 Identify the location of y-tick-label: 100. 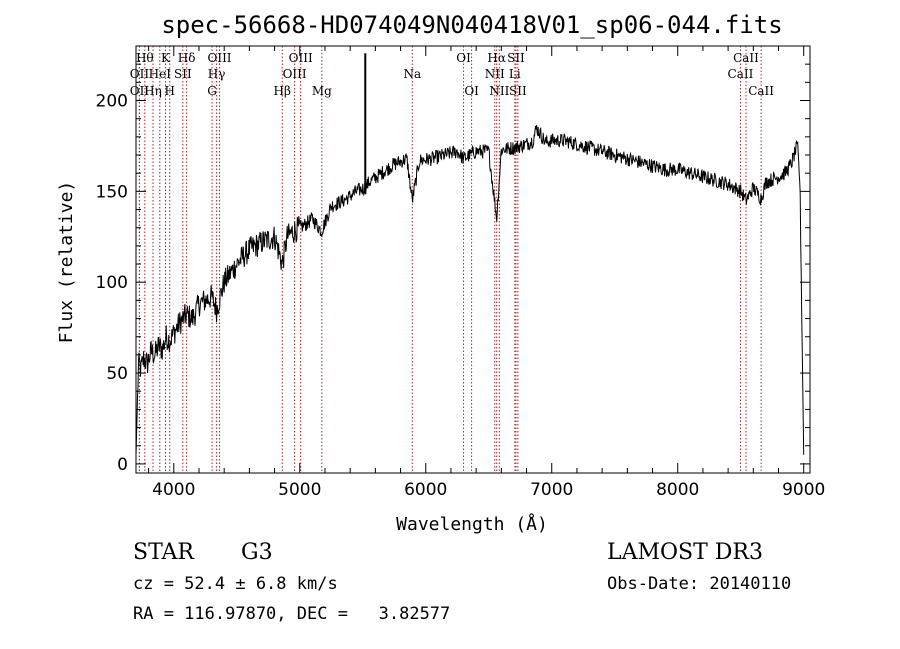
(112, 283).